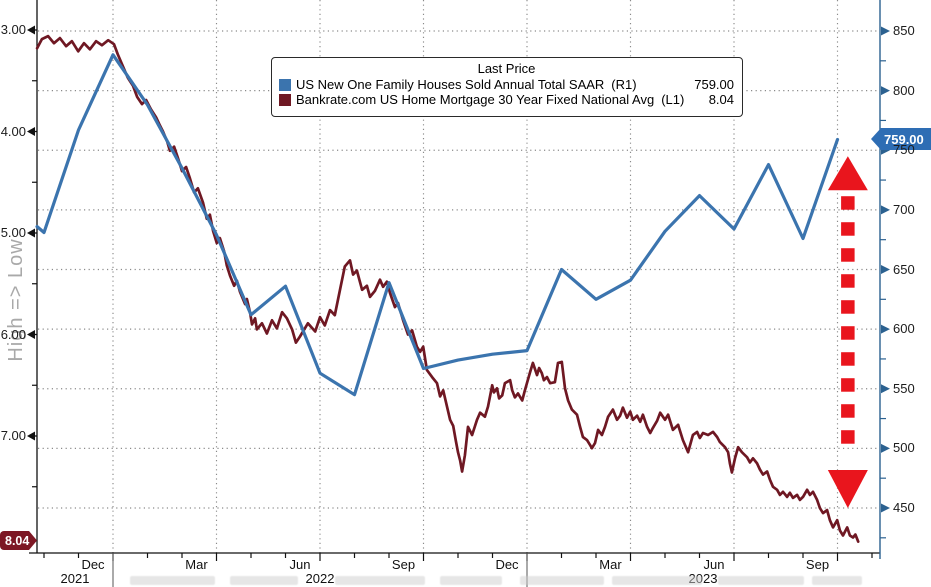 This screenshot has width=931, height=587. I want to click on legend-axis-code: (R1), so click(624, 84).